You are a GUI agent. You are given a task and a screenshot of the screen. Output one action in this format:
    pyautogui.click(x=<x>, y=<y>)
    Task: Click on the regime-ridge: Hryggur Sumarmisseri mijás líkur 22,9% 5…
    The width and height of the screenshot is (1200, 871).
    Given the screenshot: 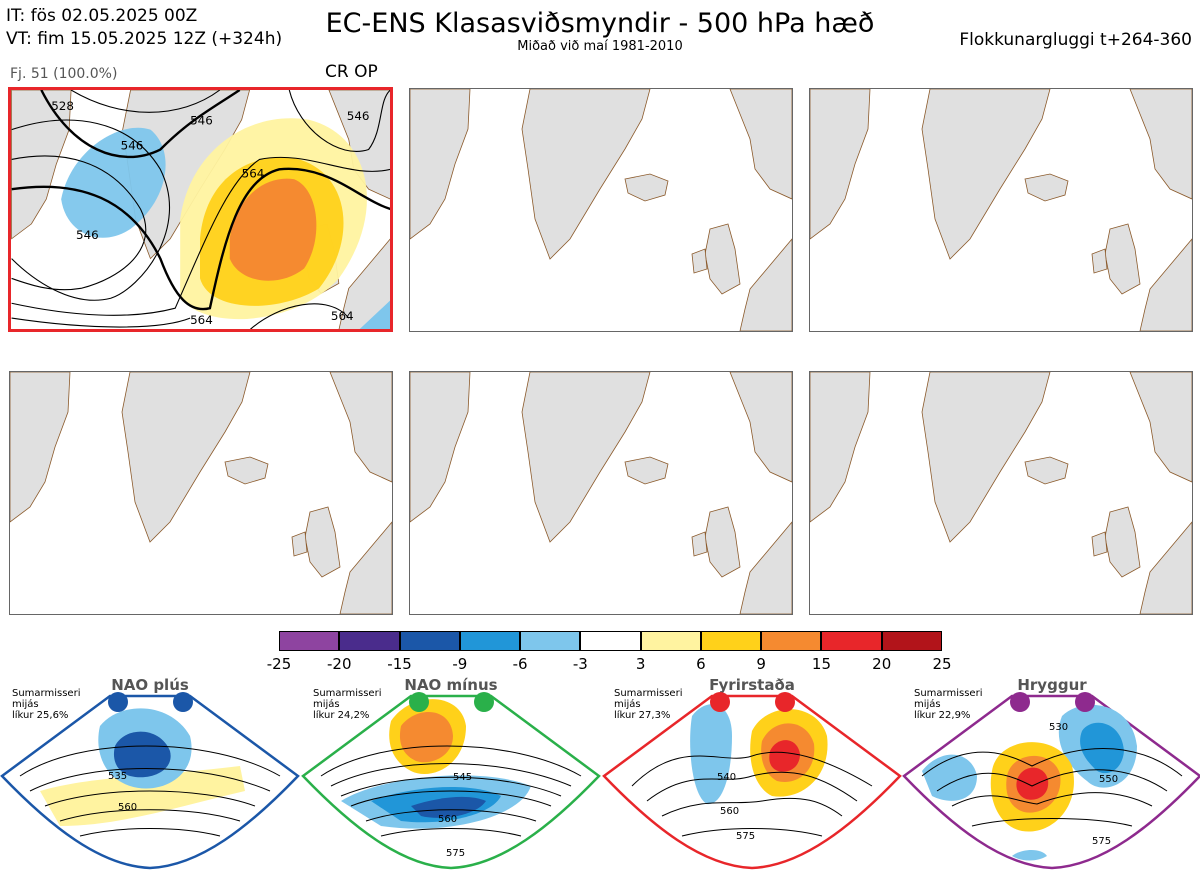 What is the action you would take?
    pyautogui.click(x=1051, y=773)
    